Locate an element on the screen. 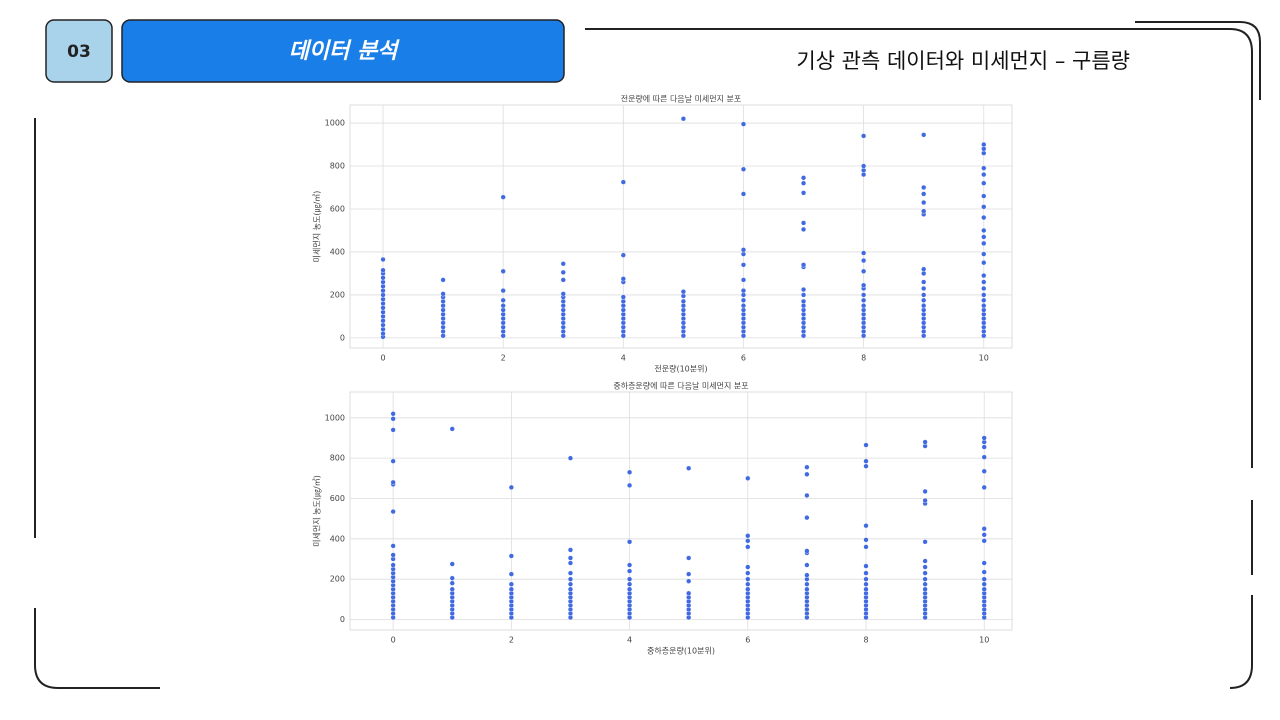  x-axis-label: 중하층운량(10분위) is located at coordinates (681, 651).